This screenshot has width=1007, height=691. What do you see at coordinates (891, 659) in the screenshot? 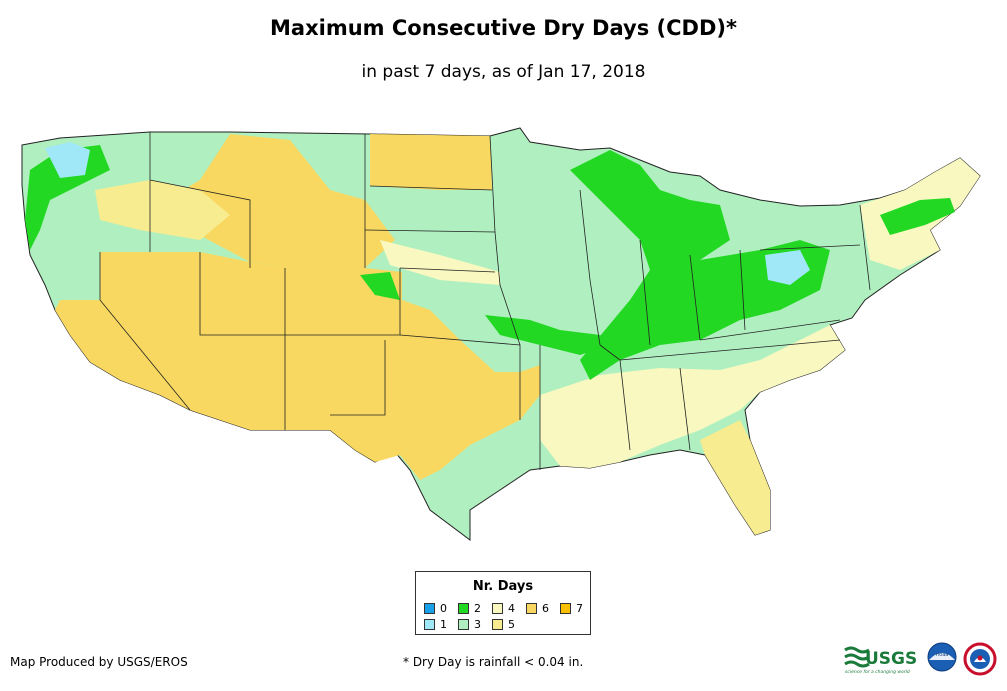
I see `svg-text: USGS` at bounding box center [891, 659].